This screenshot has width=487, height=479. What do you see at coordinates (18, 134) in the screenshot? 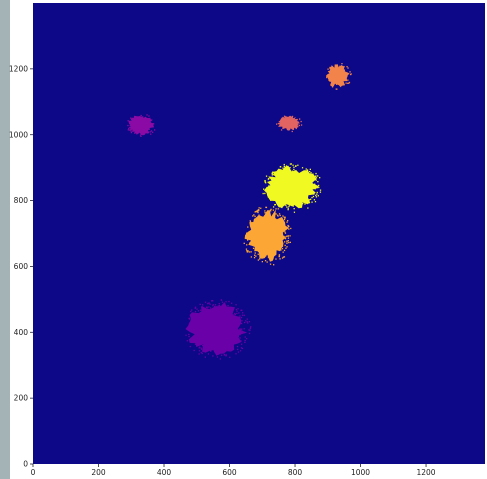
I see `y-tick-label: 1000` at bounding box center [18, 134].